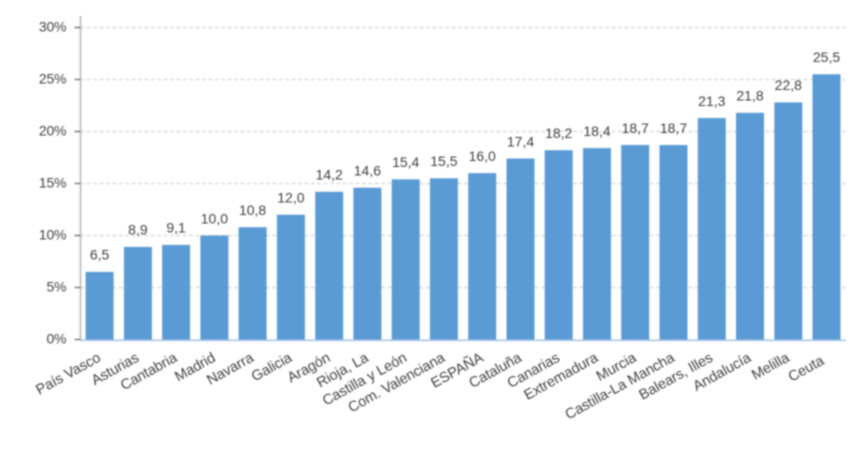 This screenshot has width=864, height=465. What do you see at coordinates (100, 255) in the screenshot?
I see `svg-text: 6,5` at bounding box center [100, 255].